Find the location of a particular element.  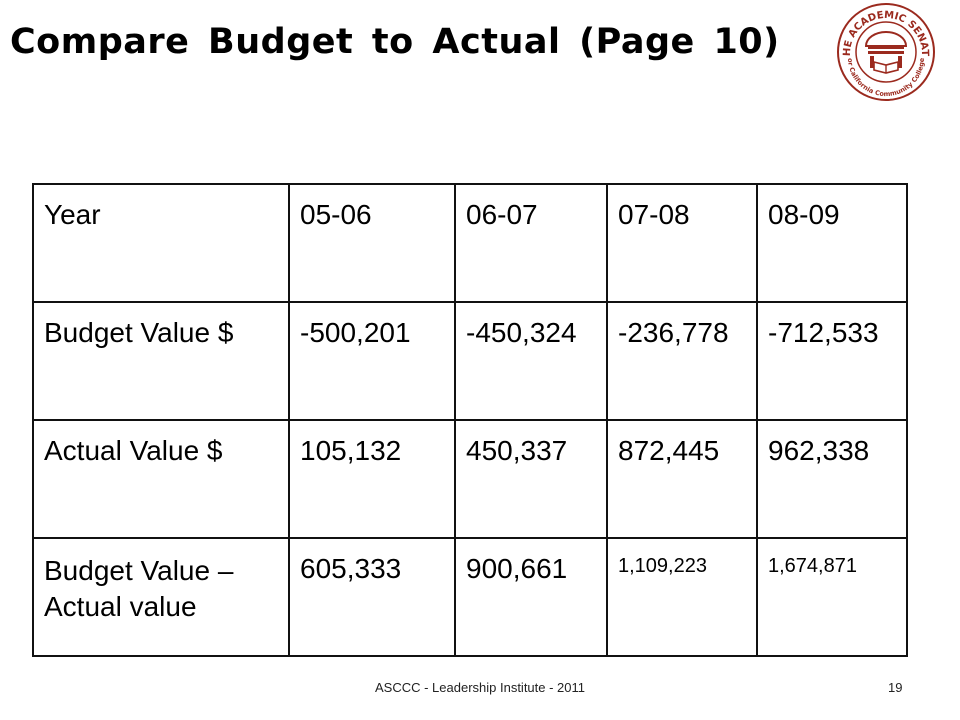

table-cell: -500,201 is located at coordinates (372, 361).